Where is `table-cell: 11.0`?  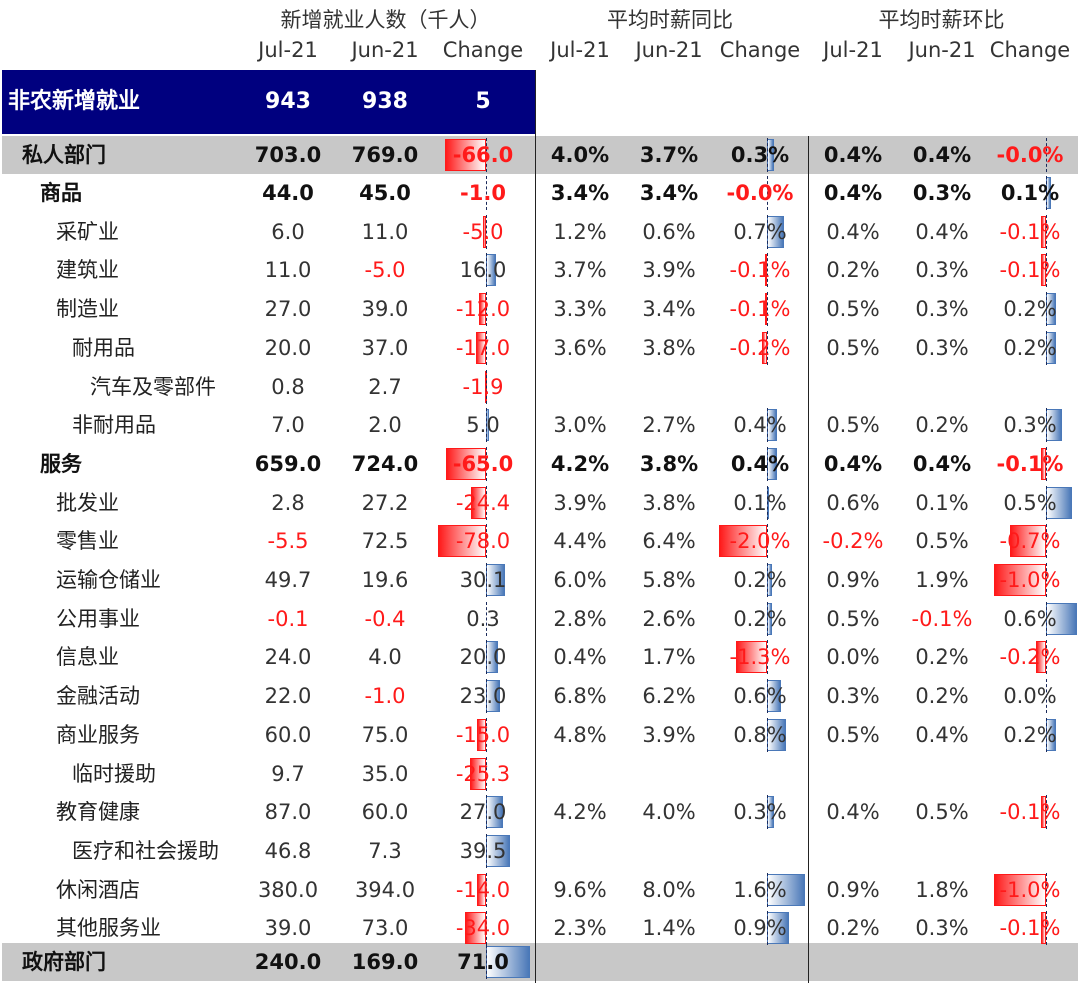 table-cell: 11.0 is located at coordinates (385, 231).